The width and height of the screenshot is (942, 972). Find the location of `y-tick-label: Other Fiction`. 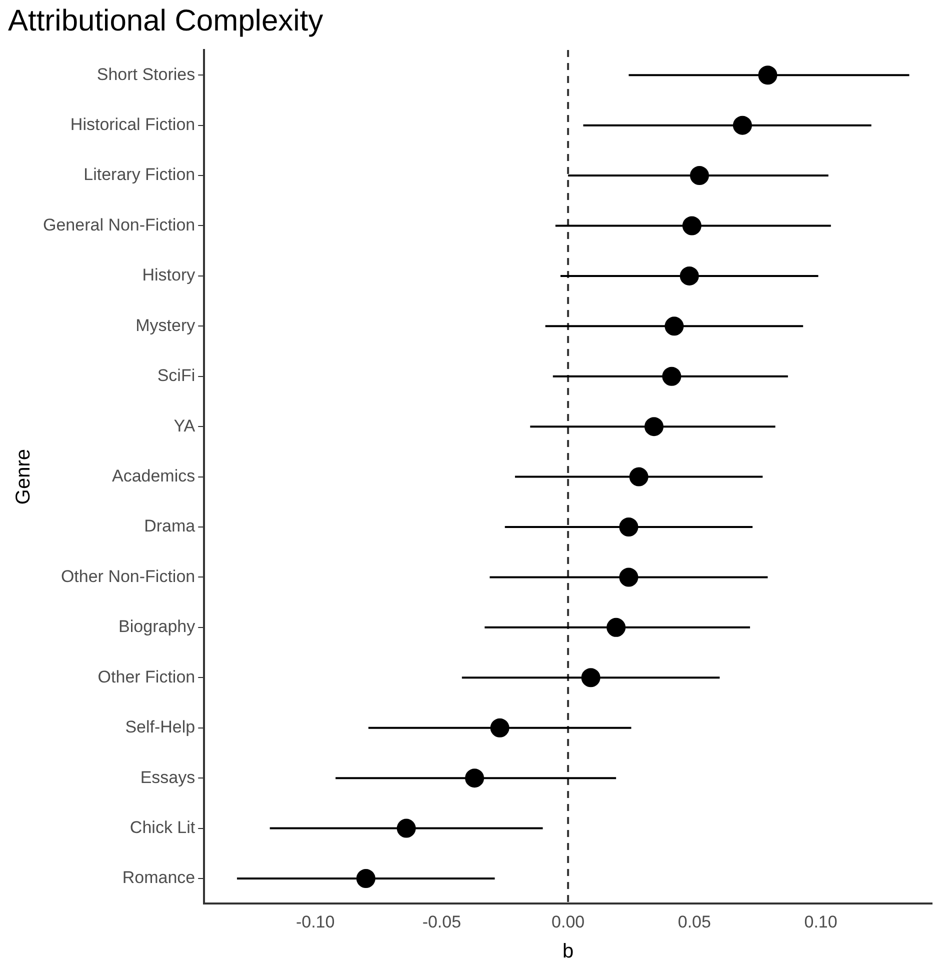

y-tick-label: Other Fiction is located at coordinates (147, 676).